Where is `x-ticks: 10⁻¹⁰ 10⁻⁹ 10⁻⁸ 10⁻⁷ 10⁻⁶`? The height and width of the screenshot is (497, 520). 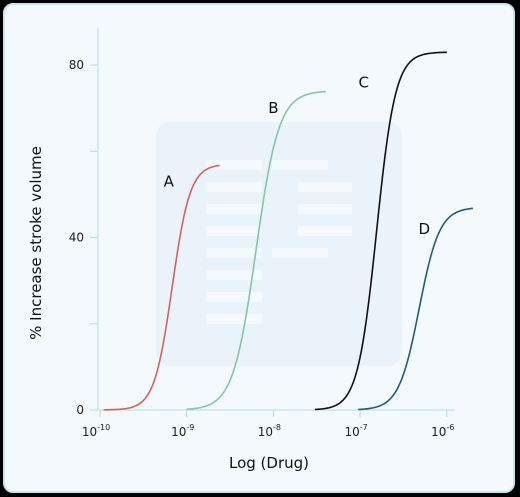 x-ticks: 10⁻¹⁰ 10⁻⁹ 10⁻⁸ 10⁻⁷ 10⁻⁶ is located at coordinates (268, 424).